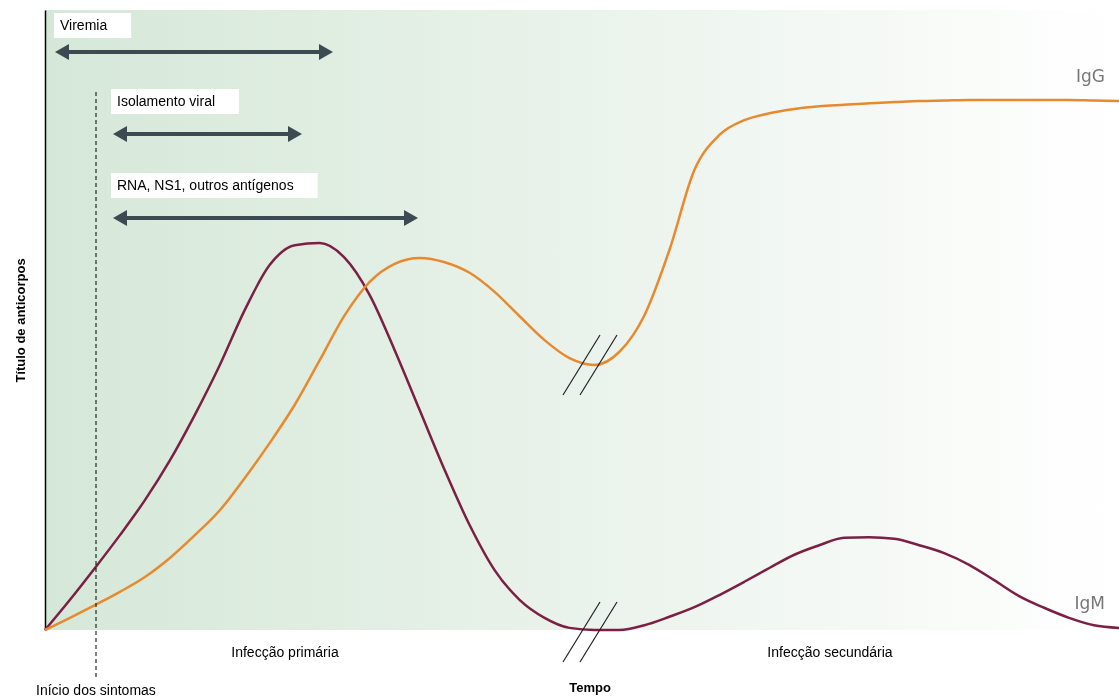 This screenshot has height=699, width=1119. What do you see at coordinates (166, 101) in the screenshot?
I see `annotation: Isolamento viral` at bounding box center [166, 101].